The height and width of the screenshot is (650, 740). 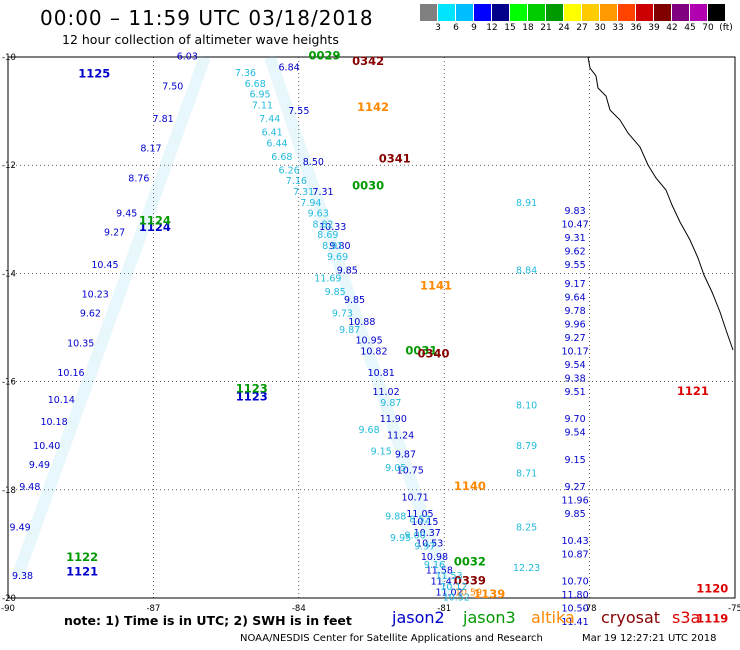 What do you see at coordinates (46, 446) in the screenshot?
I see `swh-value: 10.40` at bounding box center [46, 446].